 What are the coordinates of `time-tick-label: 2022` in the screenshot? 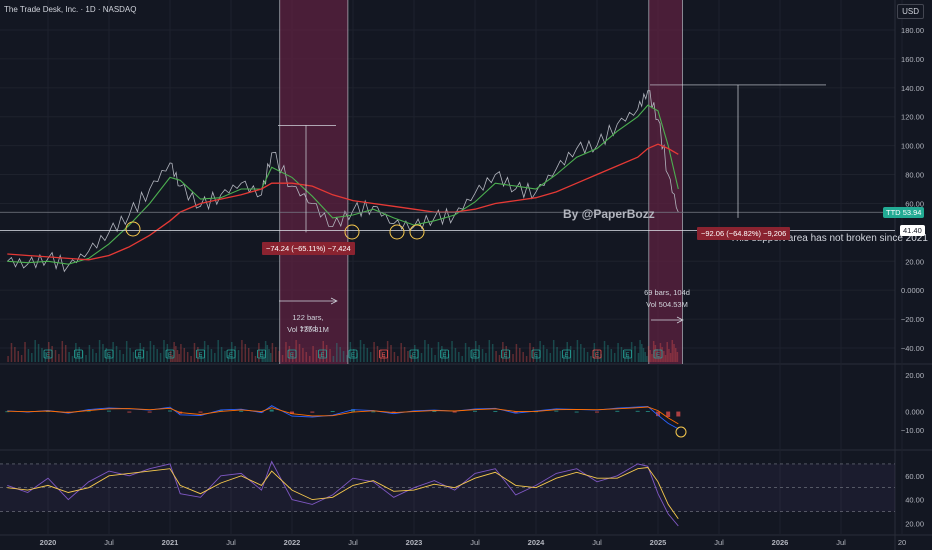 It's located at (292, 542).